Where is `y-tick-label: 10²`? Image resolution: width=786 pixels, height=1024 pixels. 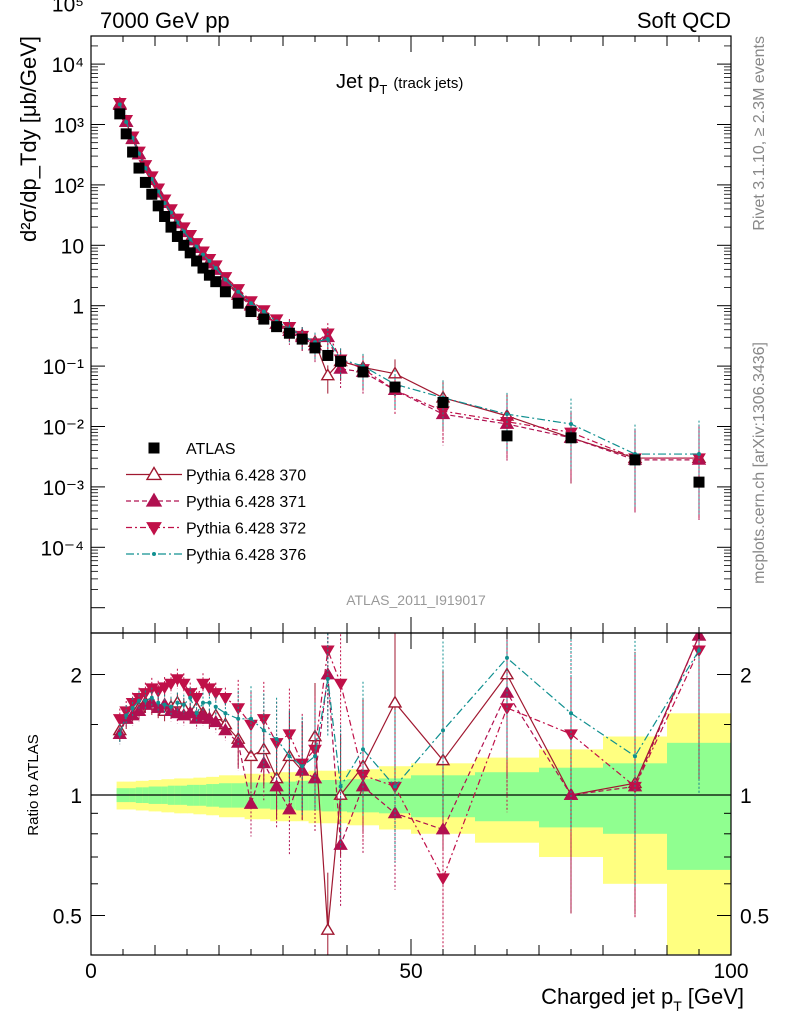 y-tick-label: 10² is located at coordinates (69, 186).